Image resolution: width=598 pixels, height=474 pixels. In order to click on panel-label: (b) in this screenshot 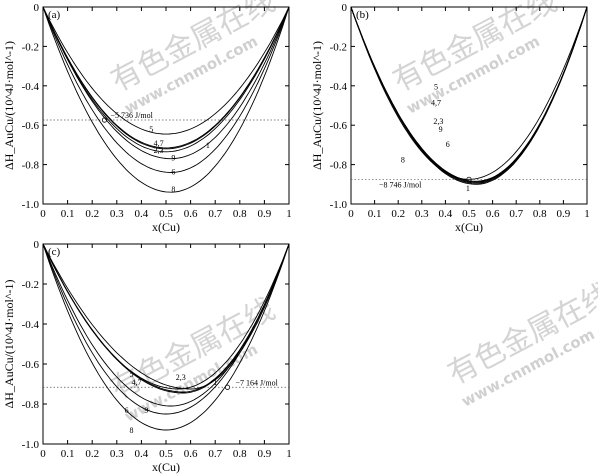, I will do `click(362, 15)`.